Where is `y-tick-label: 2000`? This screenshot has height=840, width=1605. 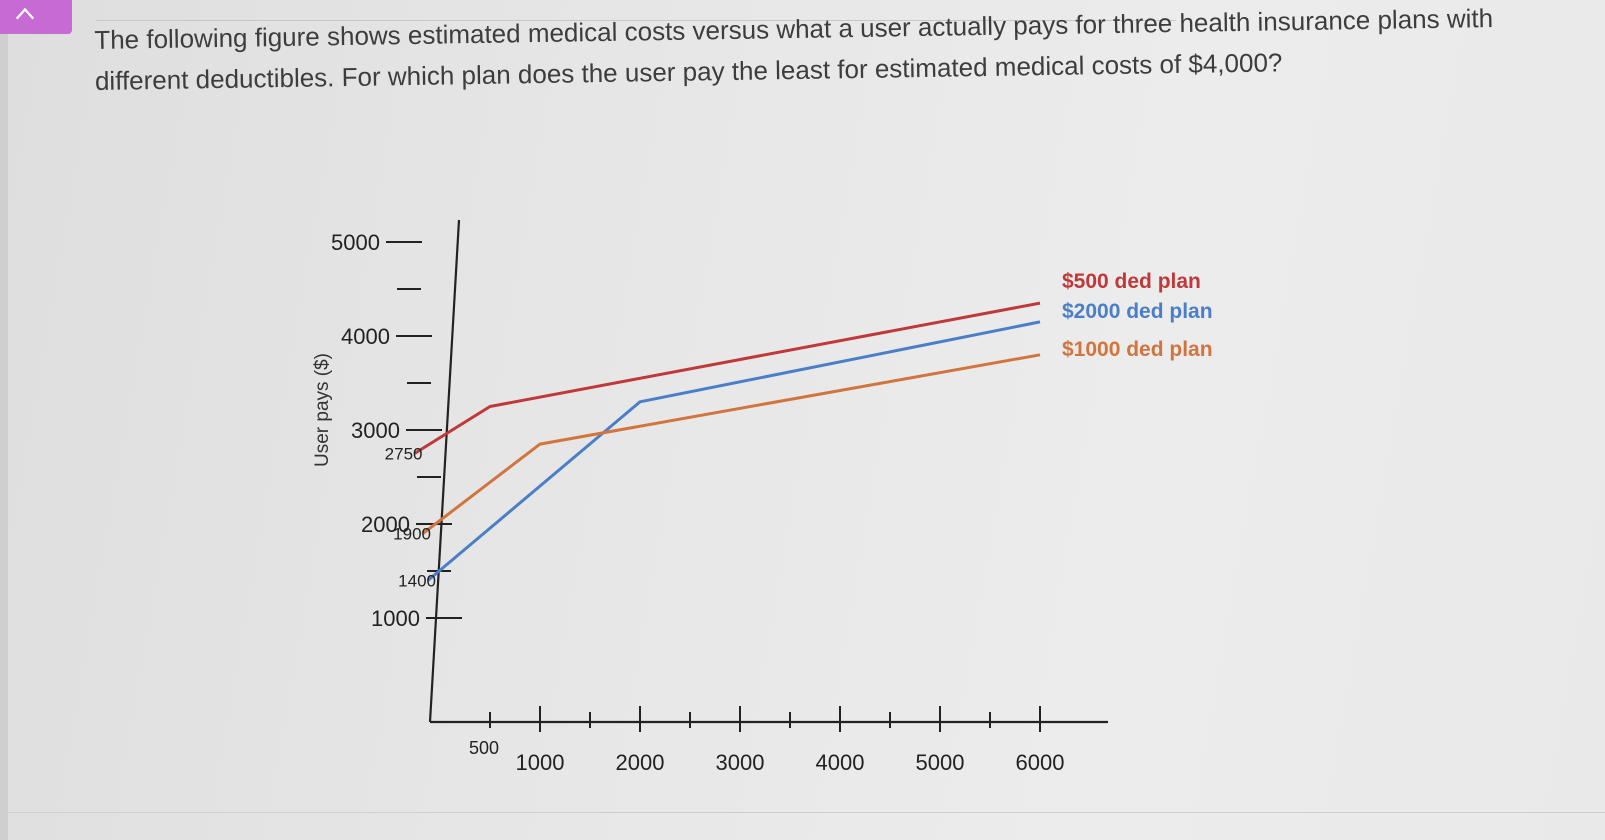
y-tick-label: 2000 is located at coordinates (385, 524).